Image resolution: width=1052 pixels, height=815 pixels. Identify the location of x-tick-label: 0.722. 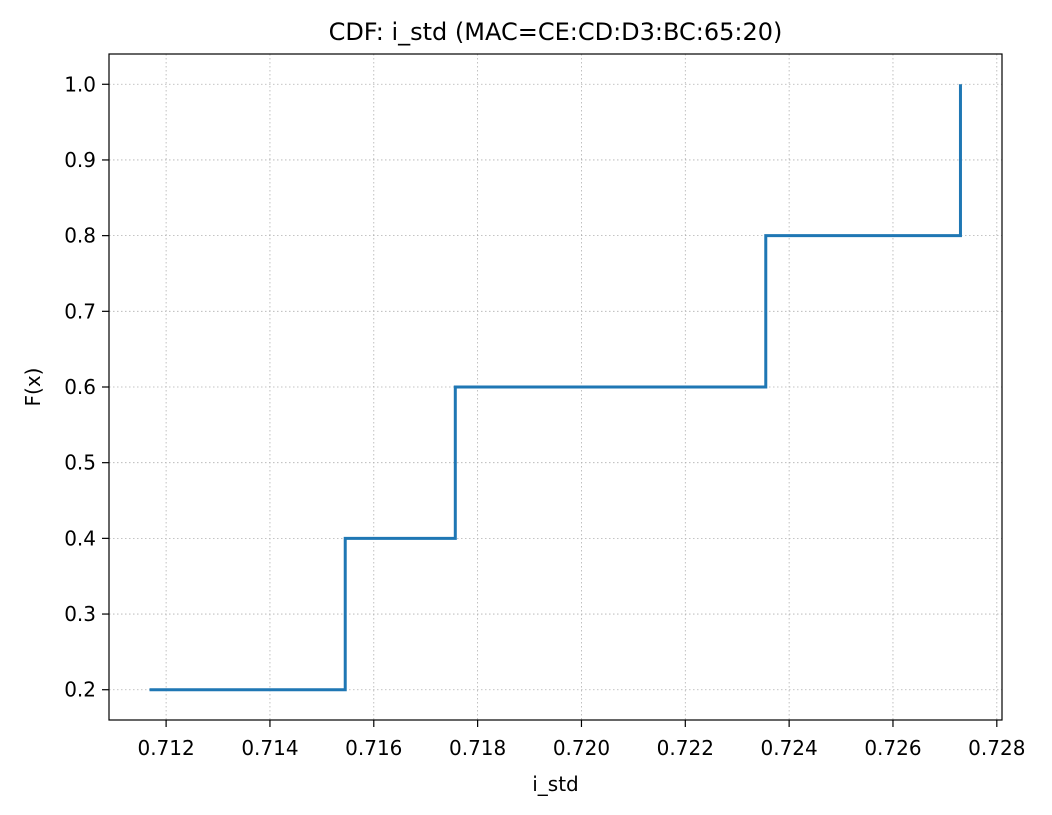
(685, 748).